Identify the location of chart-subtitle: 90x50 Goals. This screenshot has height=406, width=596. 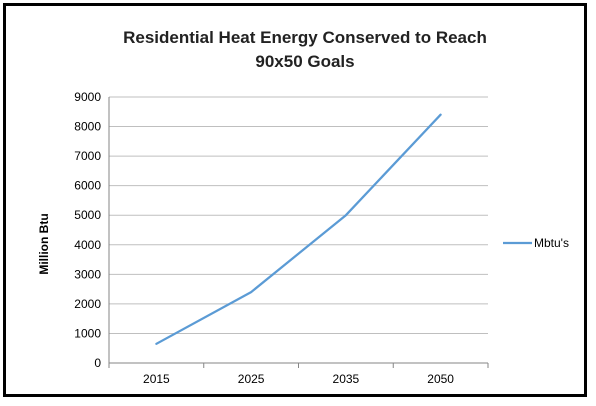
(304, 61).